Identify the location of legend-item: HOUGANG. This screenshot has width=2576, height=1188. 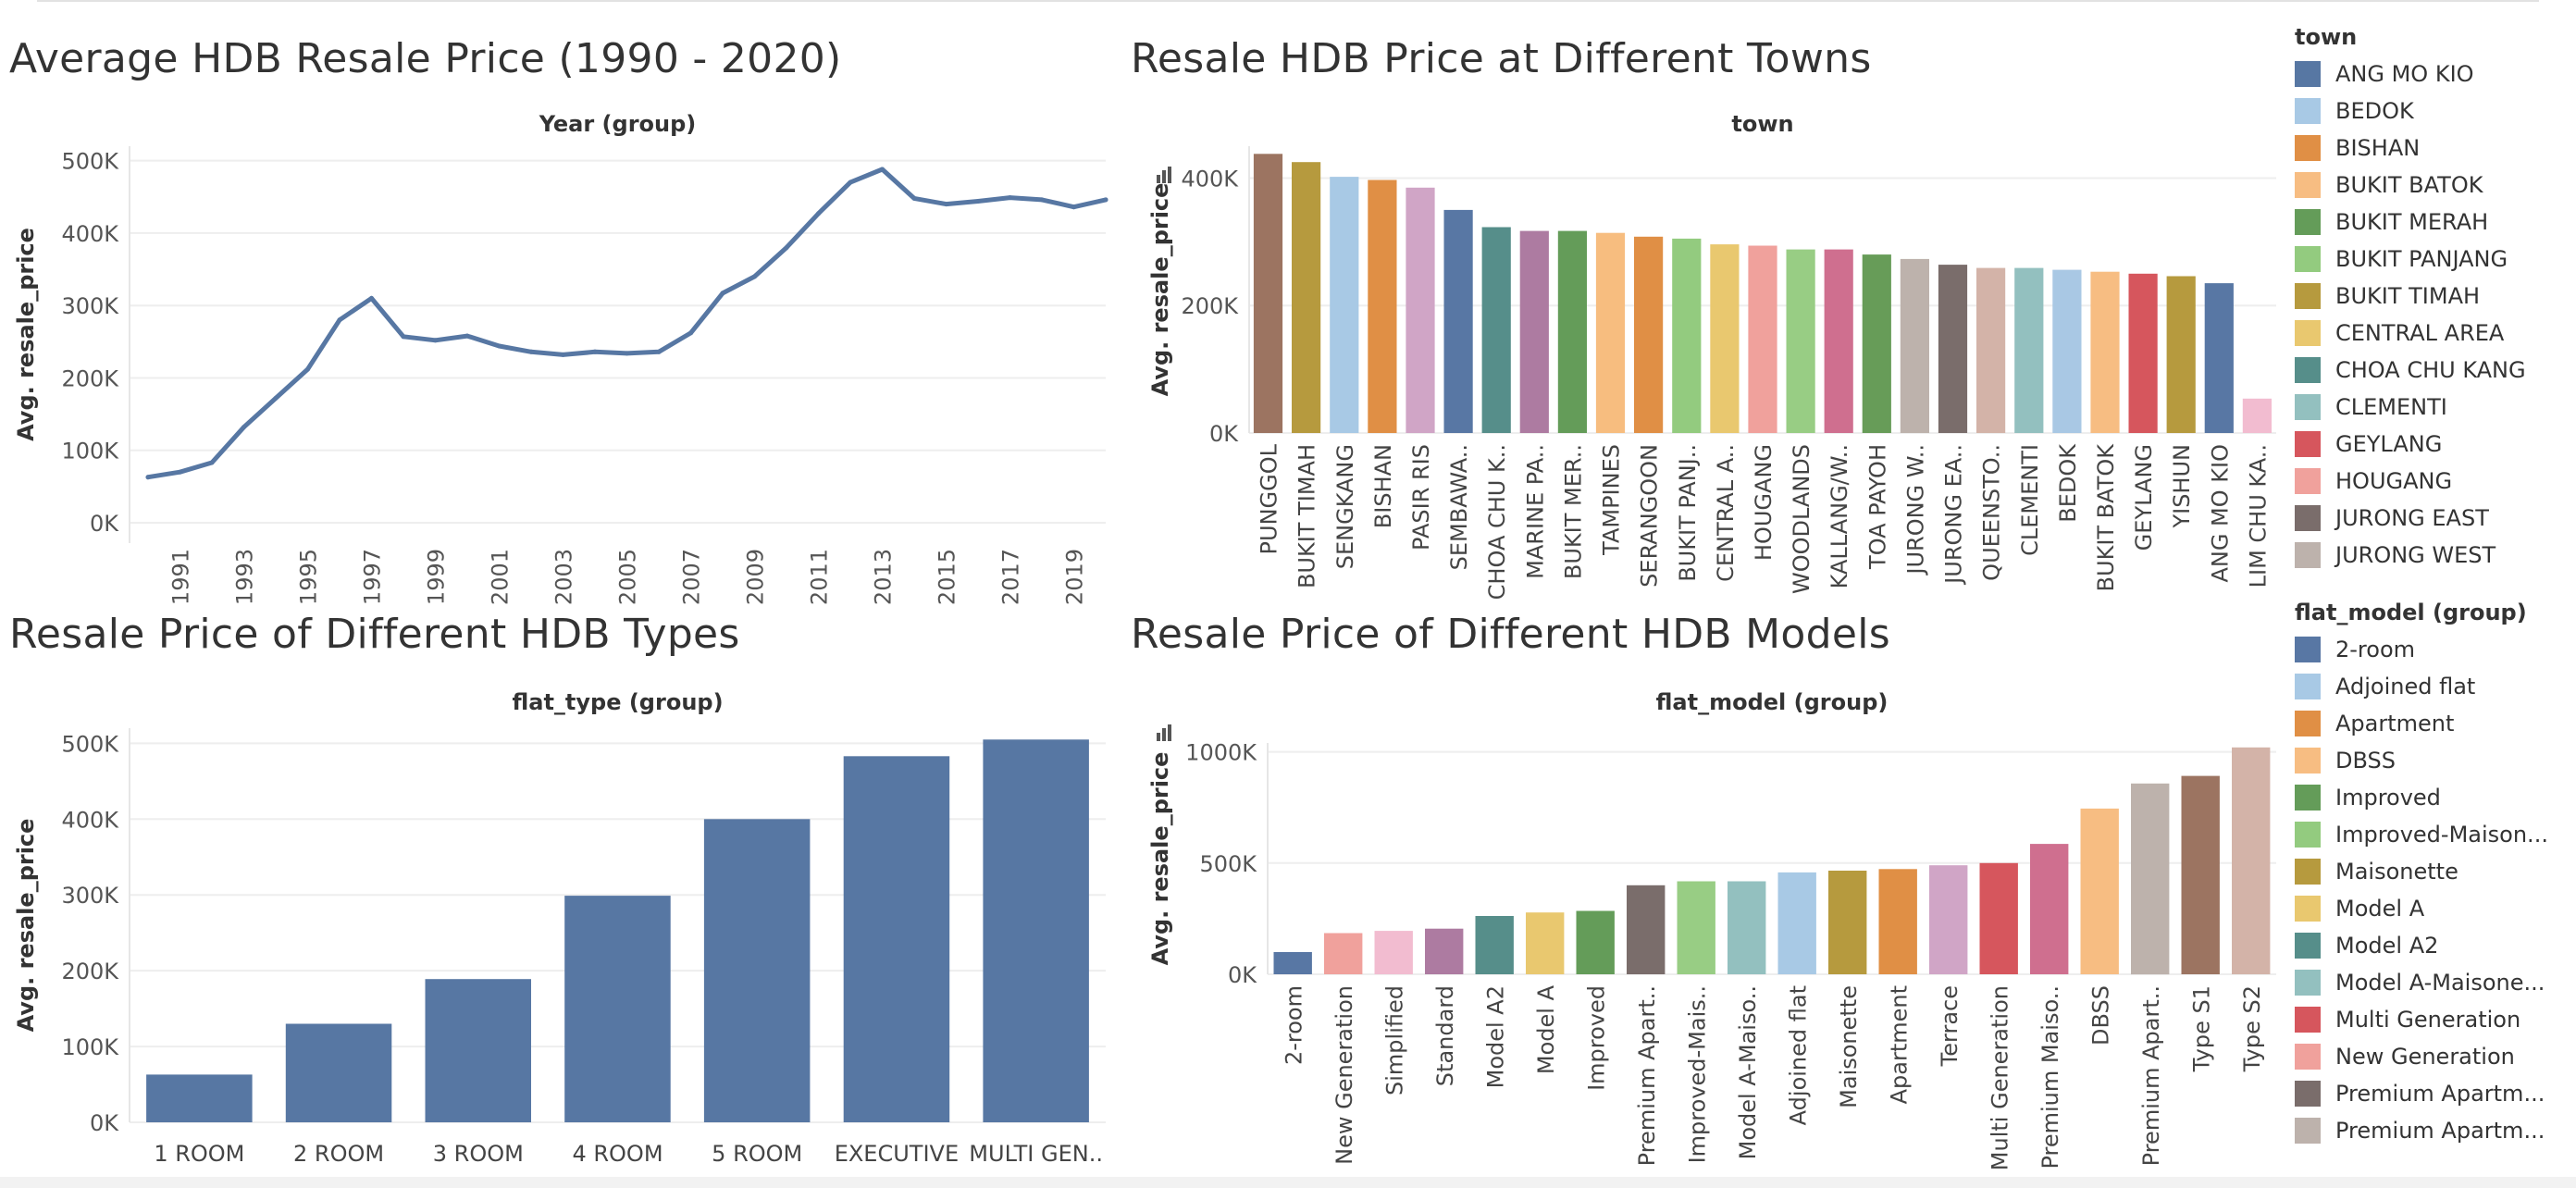
(2434, 482).